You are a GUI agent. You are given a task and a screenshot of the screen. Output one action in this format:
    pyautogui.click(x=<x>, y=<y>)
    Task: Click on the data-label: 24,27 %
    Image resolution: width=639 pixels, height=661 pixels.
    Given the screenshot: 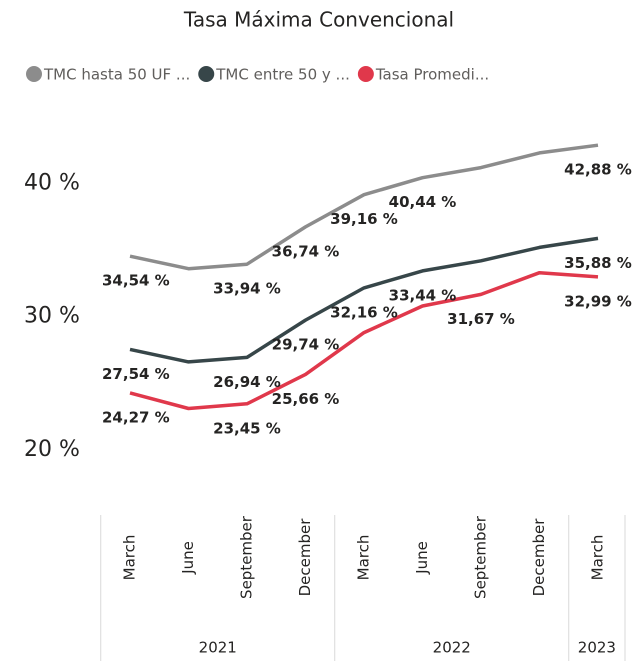 What is the action you would take?
    pyautogui.click(x=136, y=417)
    